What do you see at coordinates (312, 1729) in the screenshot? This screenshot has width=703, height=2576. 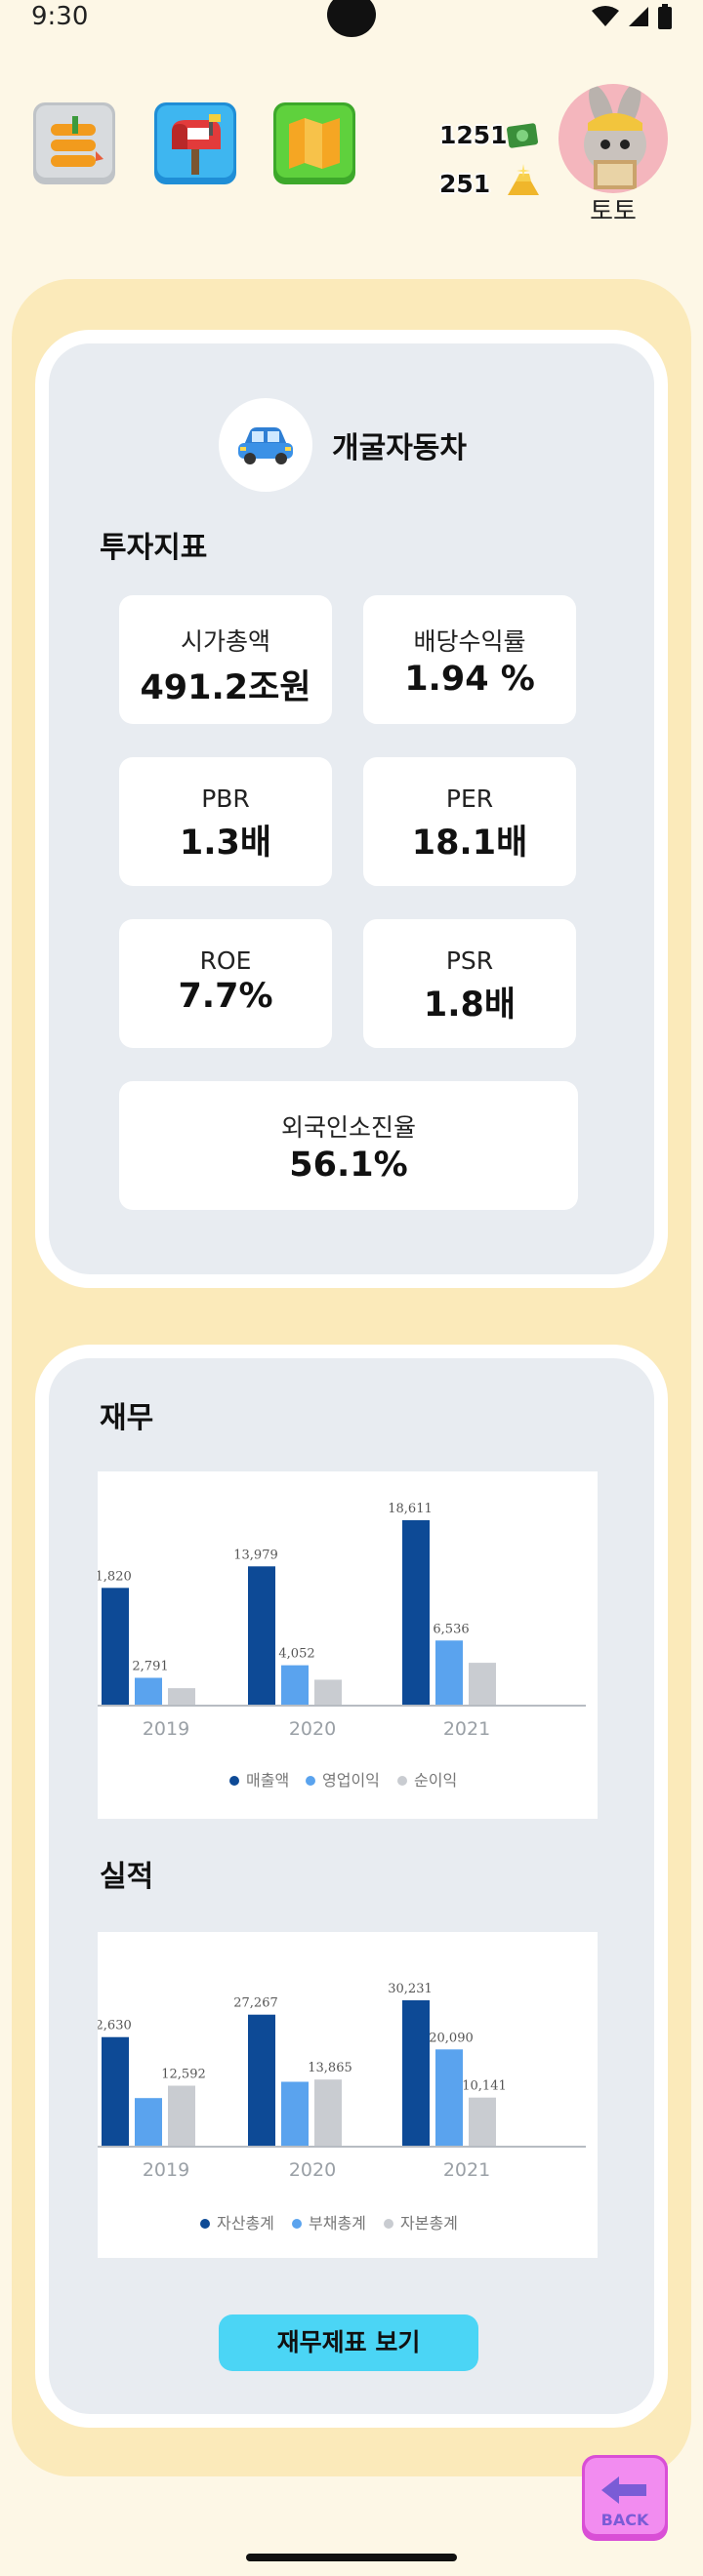 I see `chart-tick-label: 2020` at bounding box center [312, 1729].